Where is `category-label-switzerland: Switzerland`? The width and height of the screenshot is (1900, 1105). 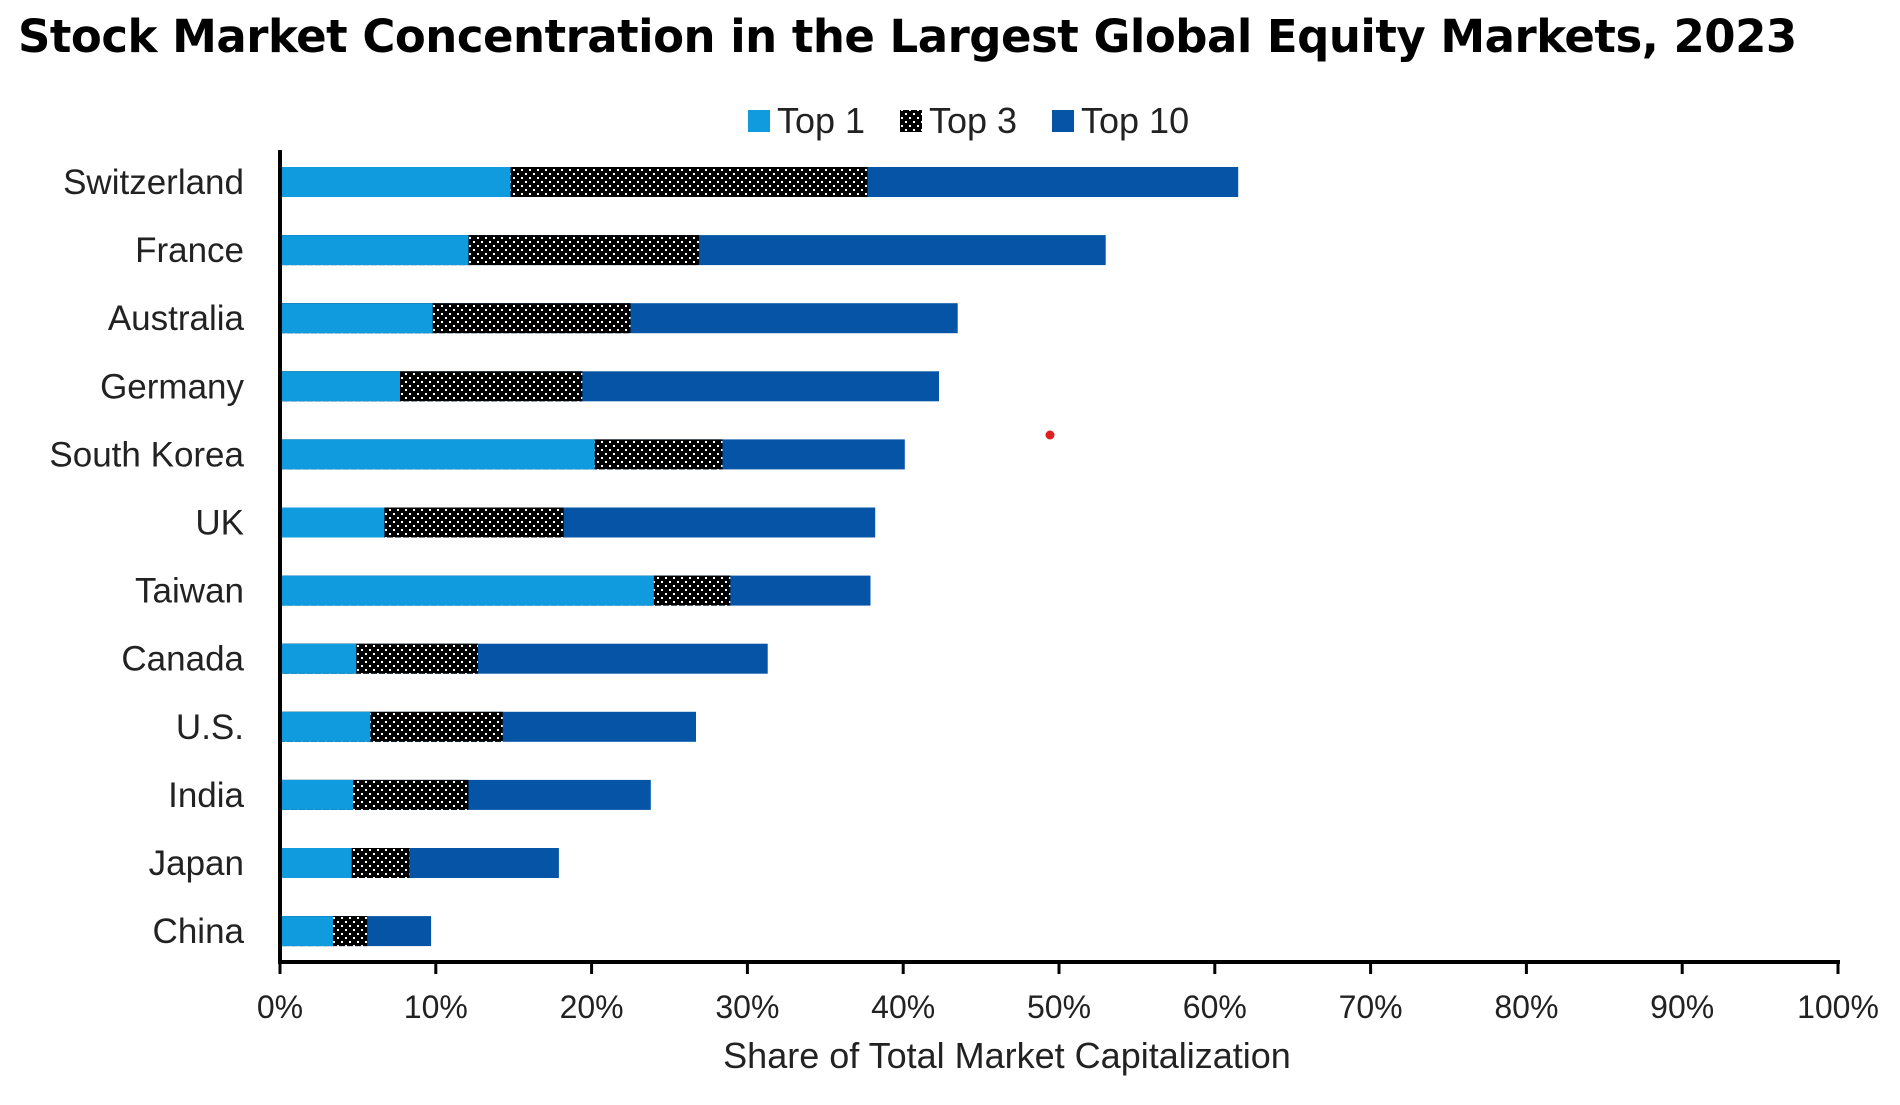 category-label-switzerland: Switzerland is located at coordinates (153, 182).